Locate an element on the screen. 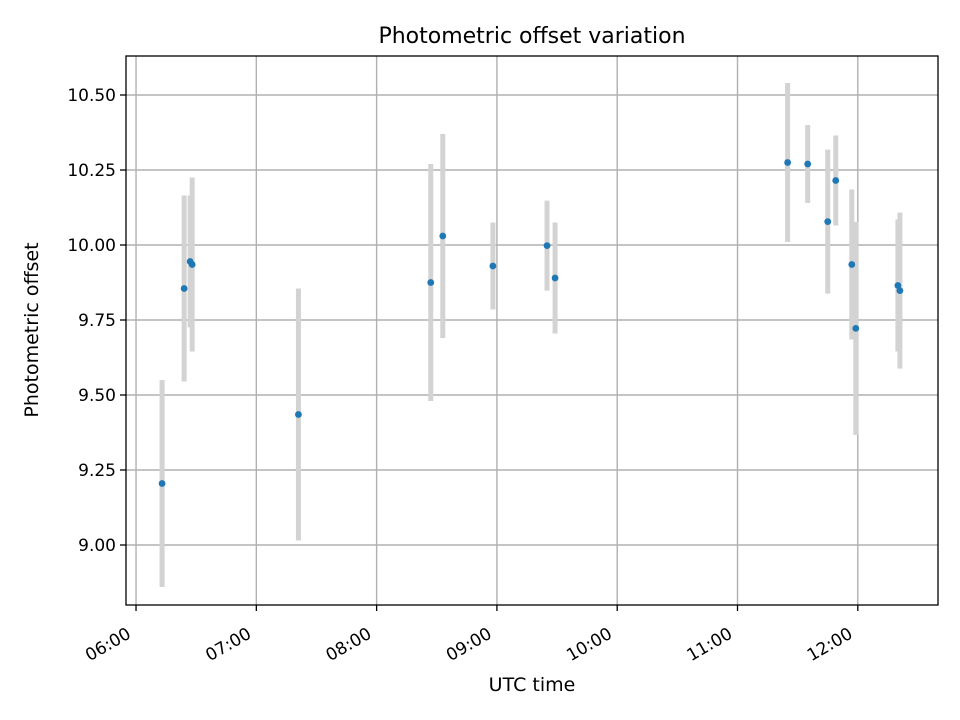  chart-title: Photometric offset variation is located at coordinates (531, 36).